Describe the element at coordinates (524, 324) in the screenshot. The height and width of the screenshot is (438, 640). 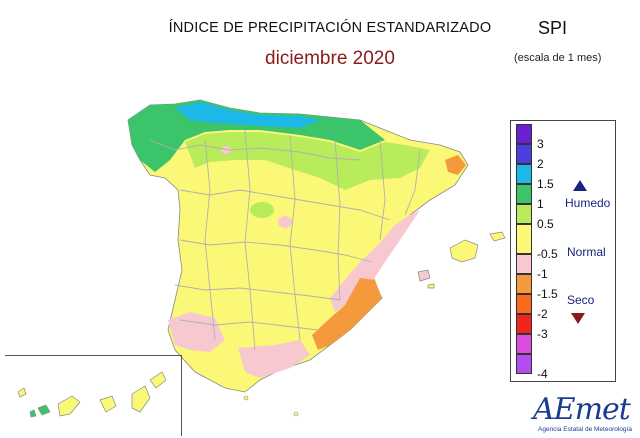
I see `legend-swatch-m3-m2` at that location.